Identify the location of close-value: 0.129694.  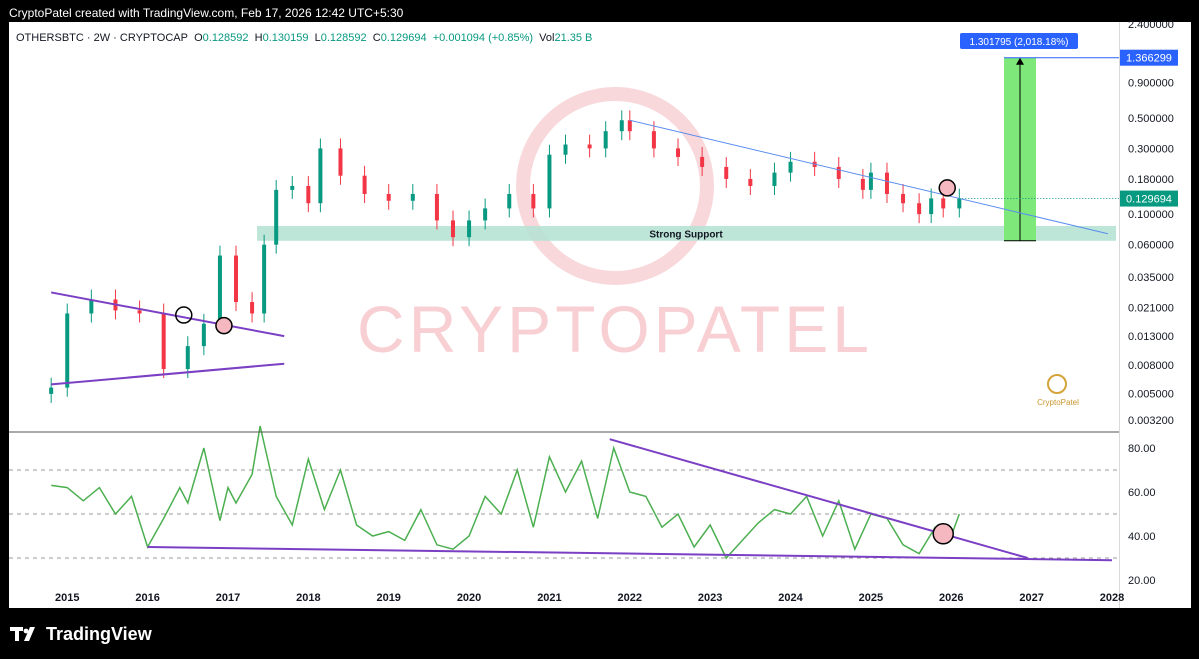
(403, 38).